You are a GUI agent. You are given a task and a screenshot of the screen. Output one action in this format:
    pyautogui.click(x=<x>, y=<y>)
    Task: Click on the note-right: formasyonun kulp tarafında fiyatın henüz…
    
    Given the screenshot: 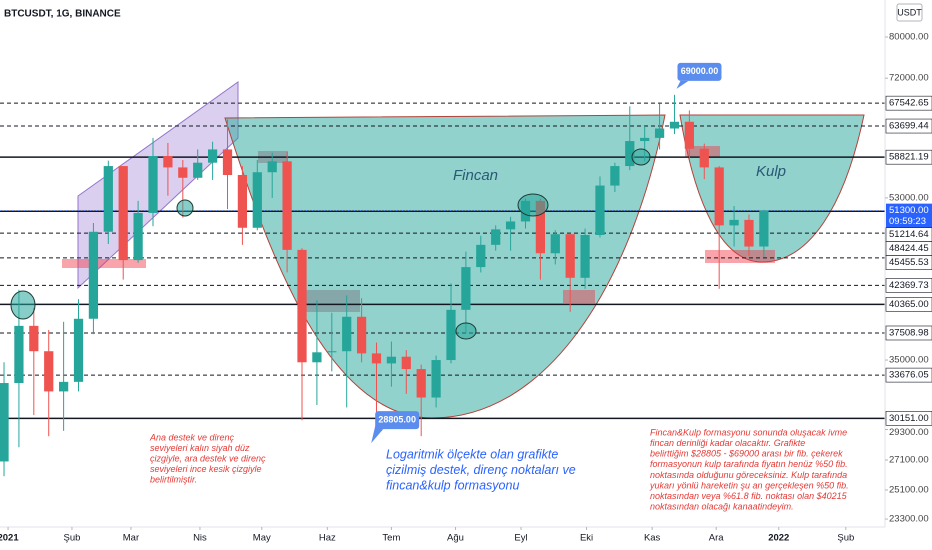 What is the action you would take?
    pyautogui.click(x=749, y=464)
    